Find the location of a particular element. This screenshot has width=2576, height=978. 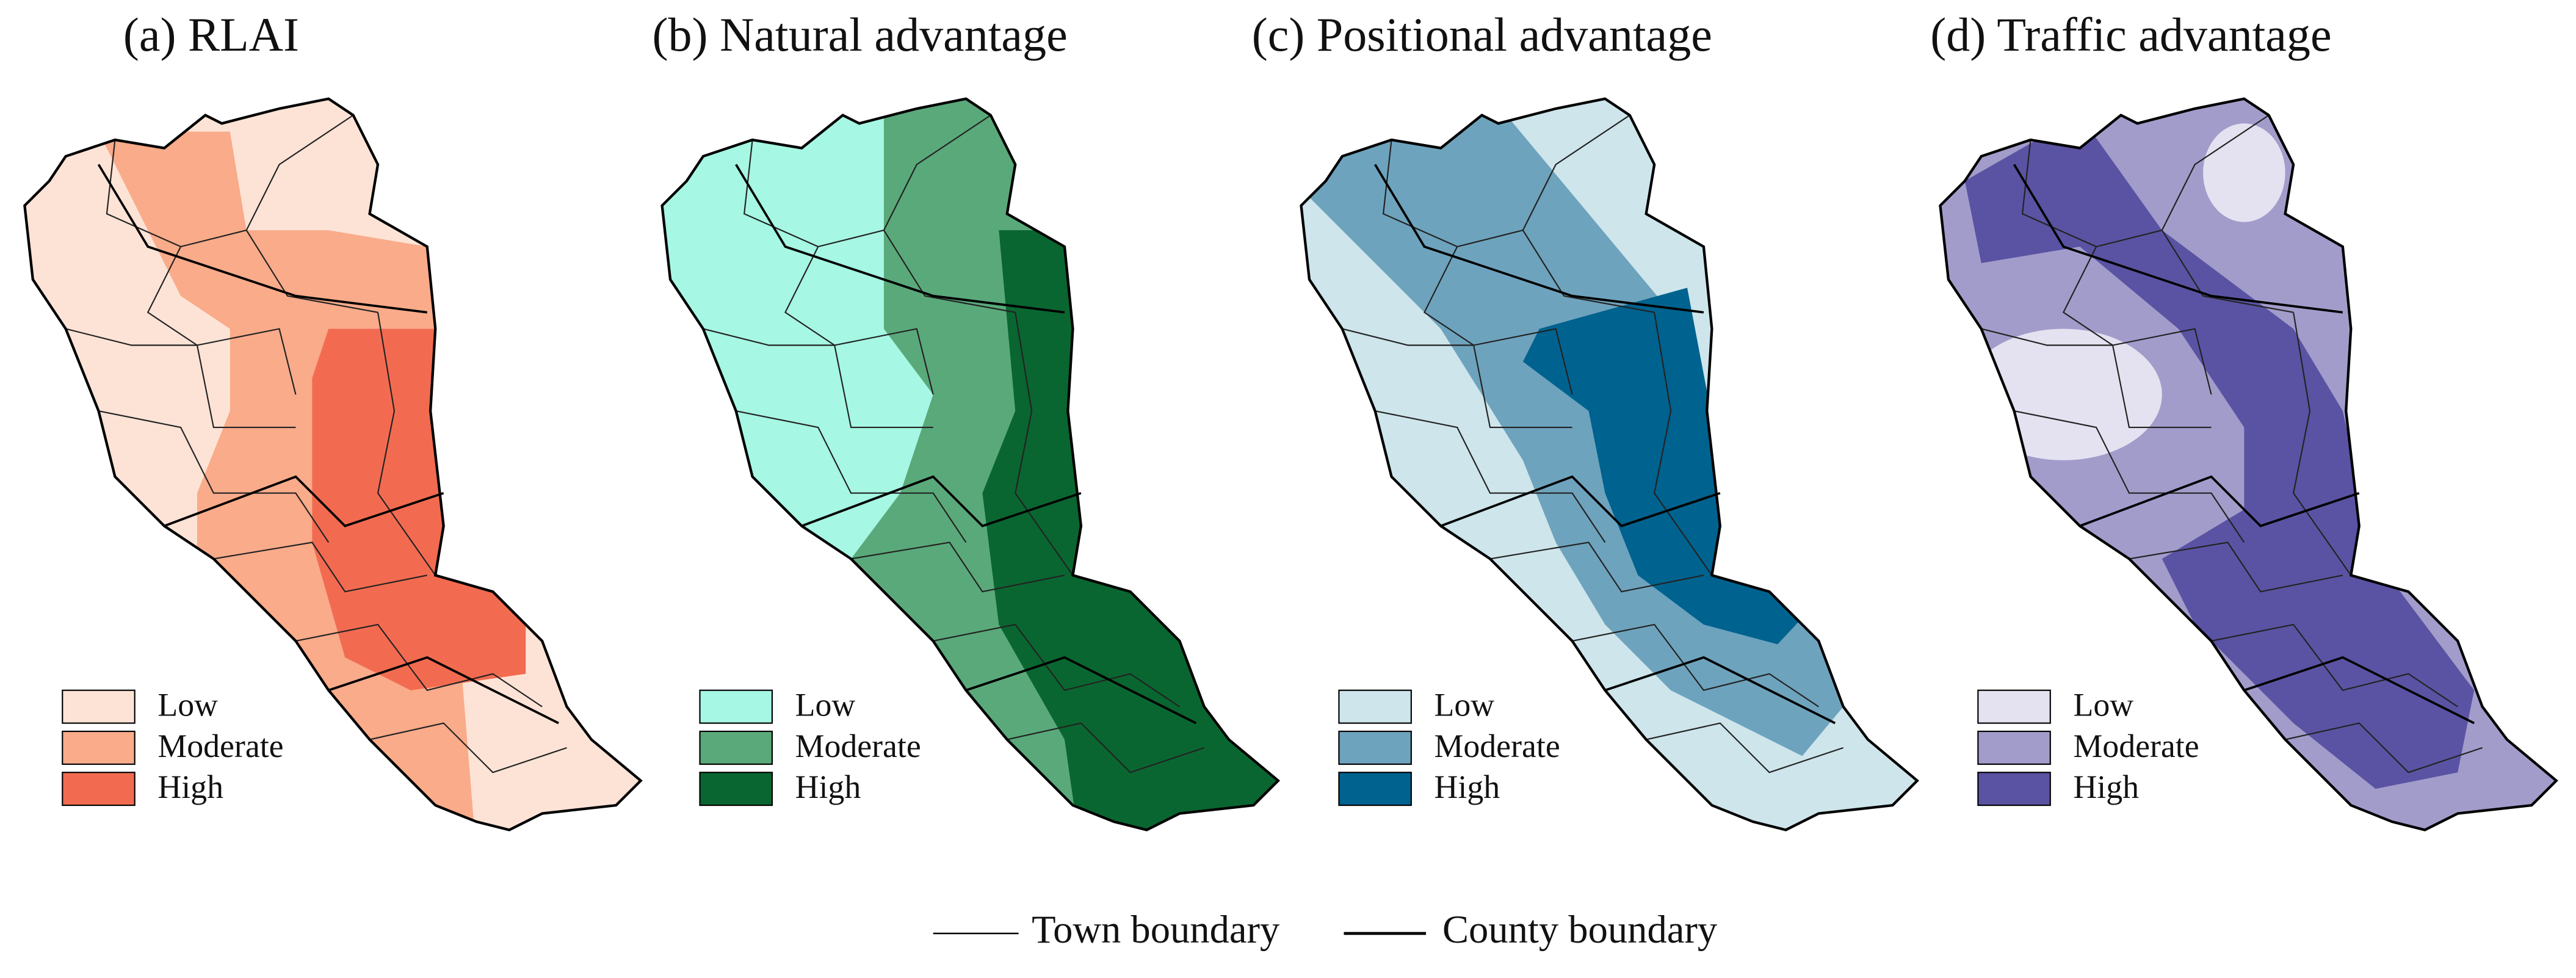

panel-title: (c) Positional advantage is located at coordinates (1482, 35).